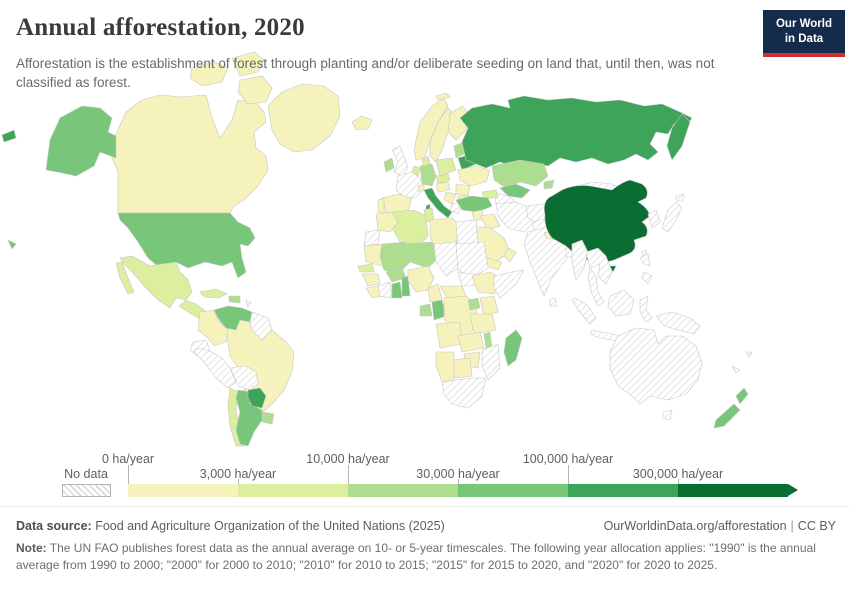 The image size is (850, 601). I want to click on country-mozambique, so click(491, 362).